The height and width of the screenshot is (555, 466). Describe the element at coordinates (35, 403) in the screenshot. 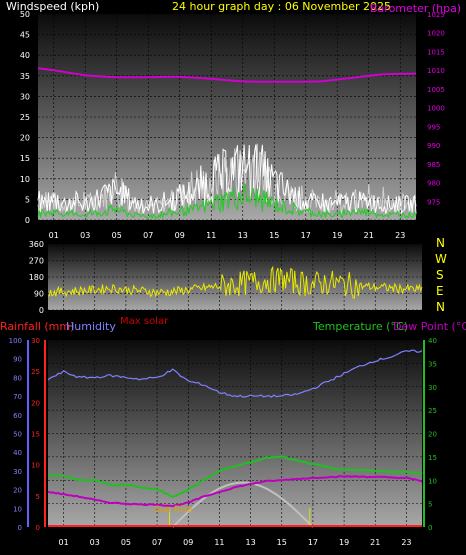

I see `rainfall-tick-label: 20` at that location.